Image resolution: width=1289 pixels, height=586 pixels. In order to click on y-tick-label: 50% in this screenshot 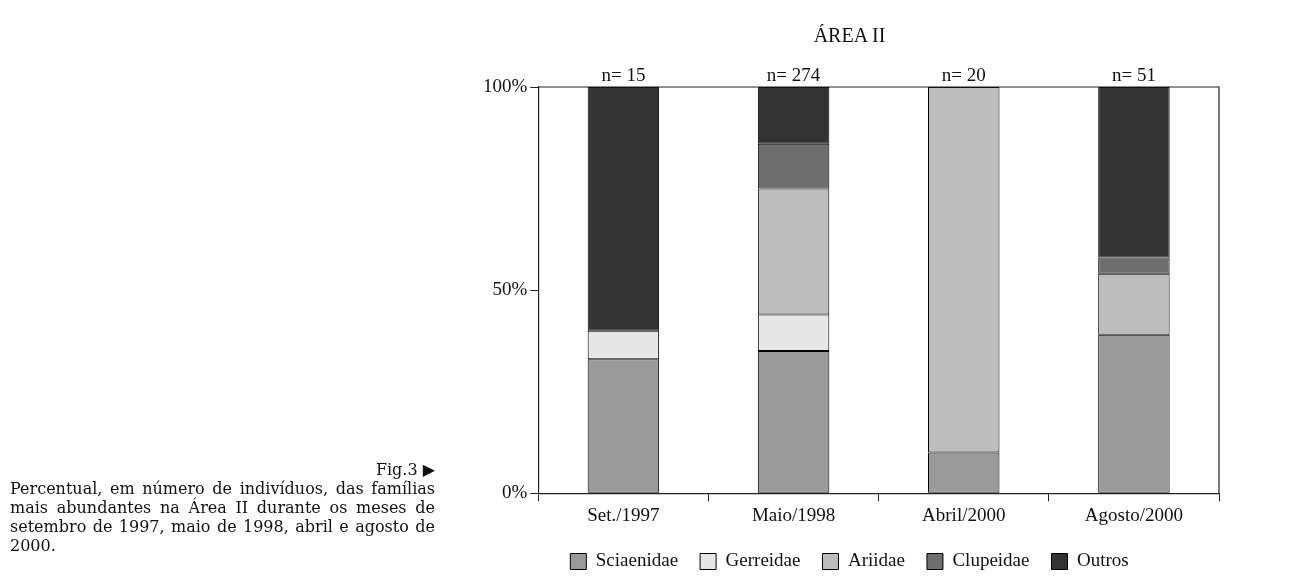, I will do `click(510, 289)`.